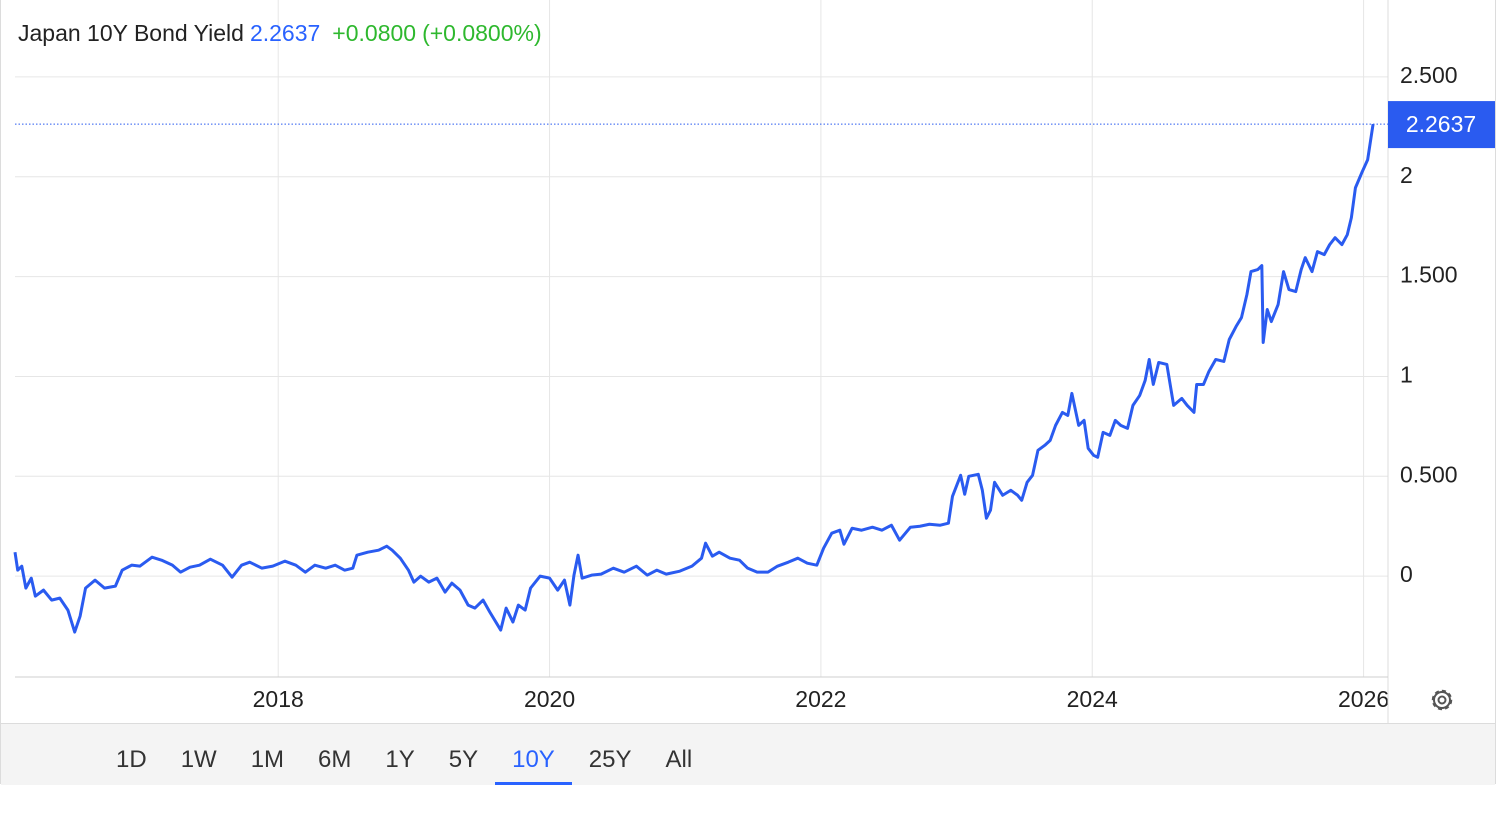 The width and height of the screenshot is (1505, 827). I want to click on gear-hub, so click(1442, 700).